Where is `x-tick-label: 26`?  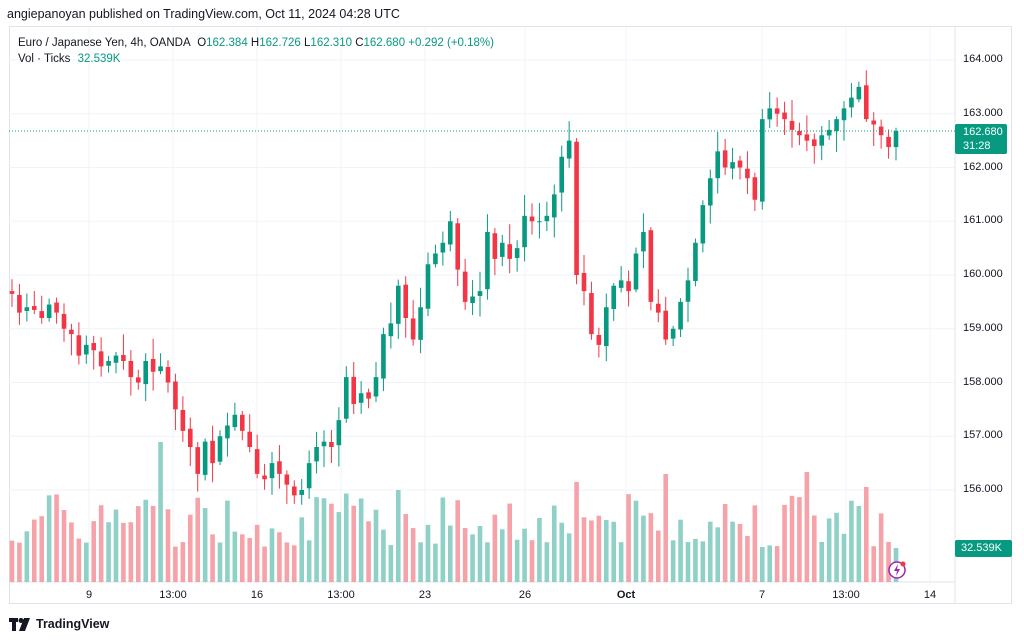 x-tick-label: 26 is located at coordinates (525, 595).